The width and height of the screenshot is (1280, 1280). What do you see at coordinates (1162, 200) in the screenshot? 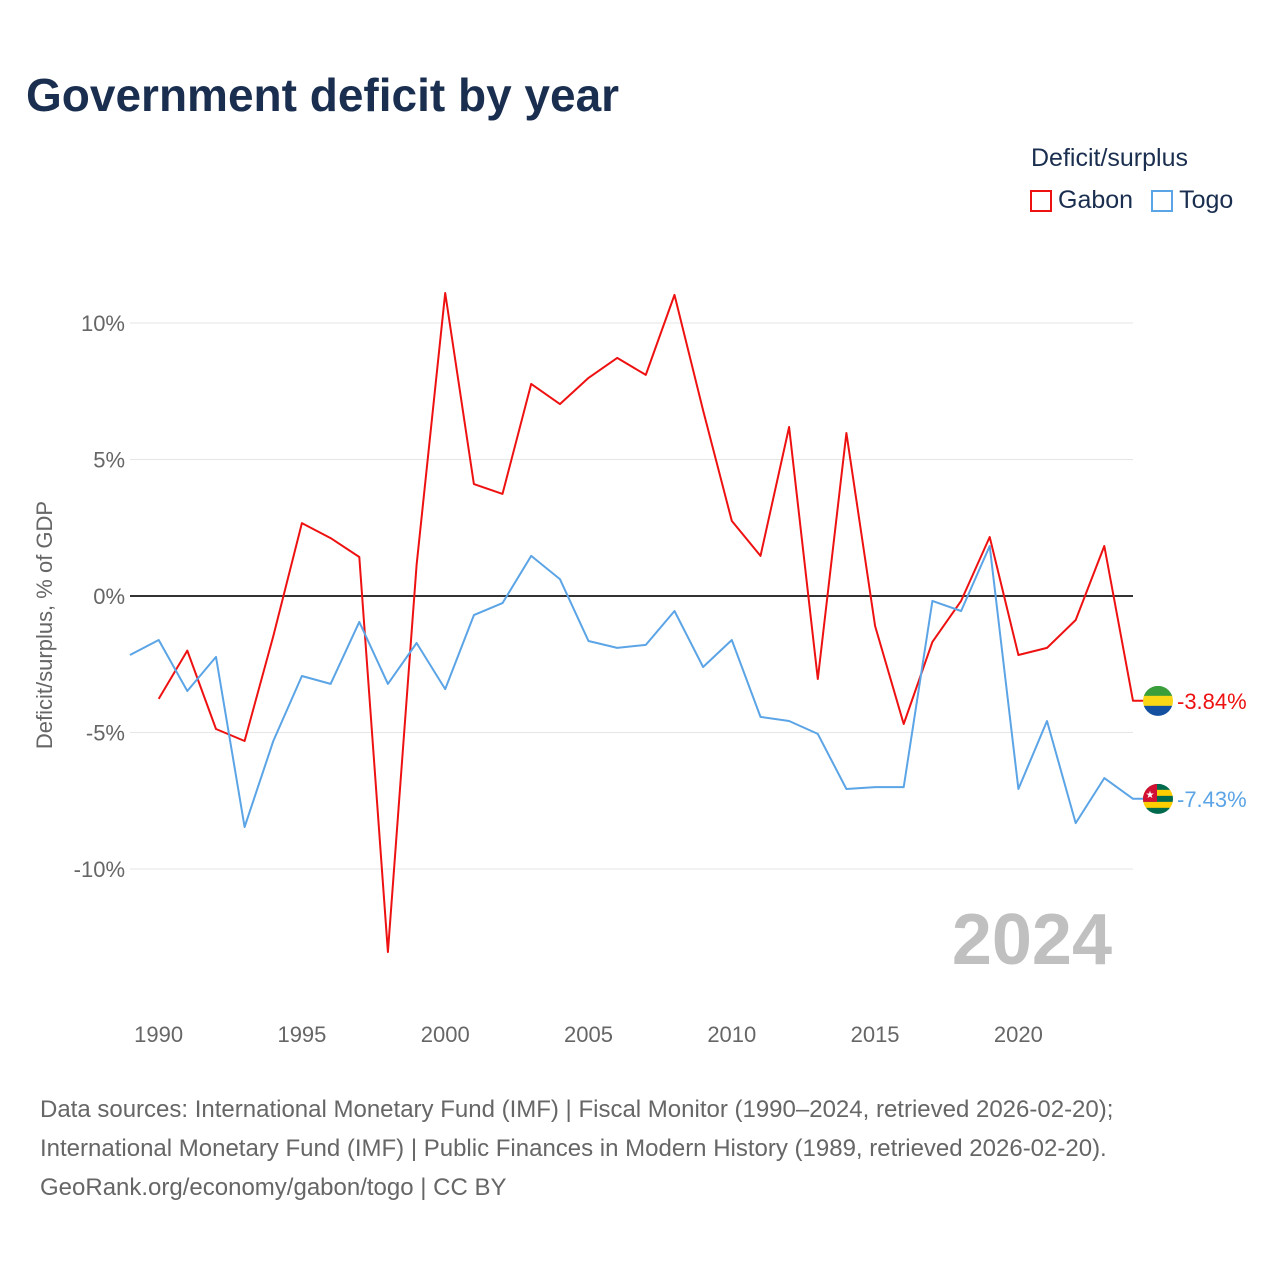
I see `legend-swatch-togo` at bounding box center [1162, 200].